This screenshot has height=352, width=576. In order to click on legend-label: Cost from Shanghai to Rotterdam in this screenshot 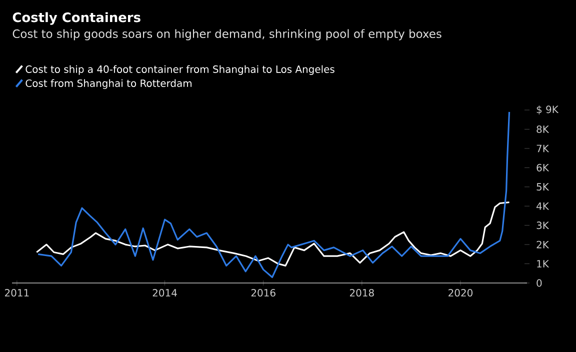, I will do `click(109, 84)`.